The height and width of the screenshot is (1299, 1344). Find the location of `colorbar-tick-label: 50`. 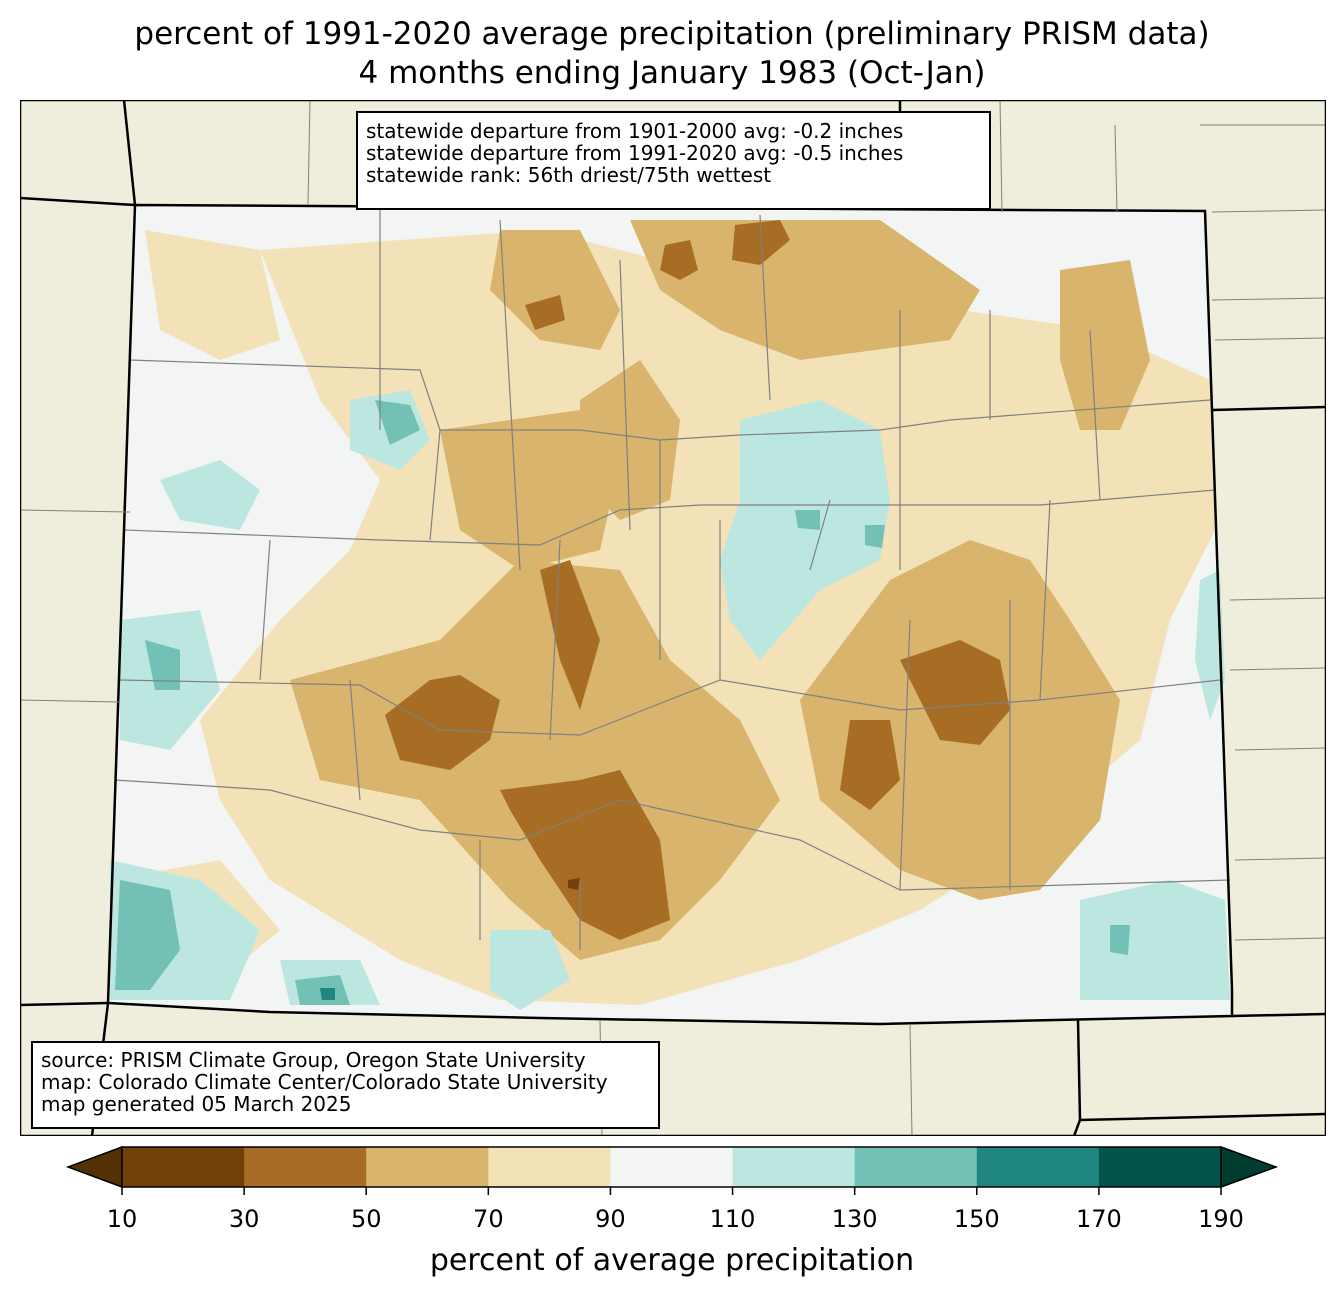

colorbar-tick-label: 50 is located at coordinates (366, 1219).